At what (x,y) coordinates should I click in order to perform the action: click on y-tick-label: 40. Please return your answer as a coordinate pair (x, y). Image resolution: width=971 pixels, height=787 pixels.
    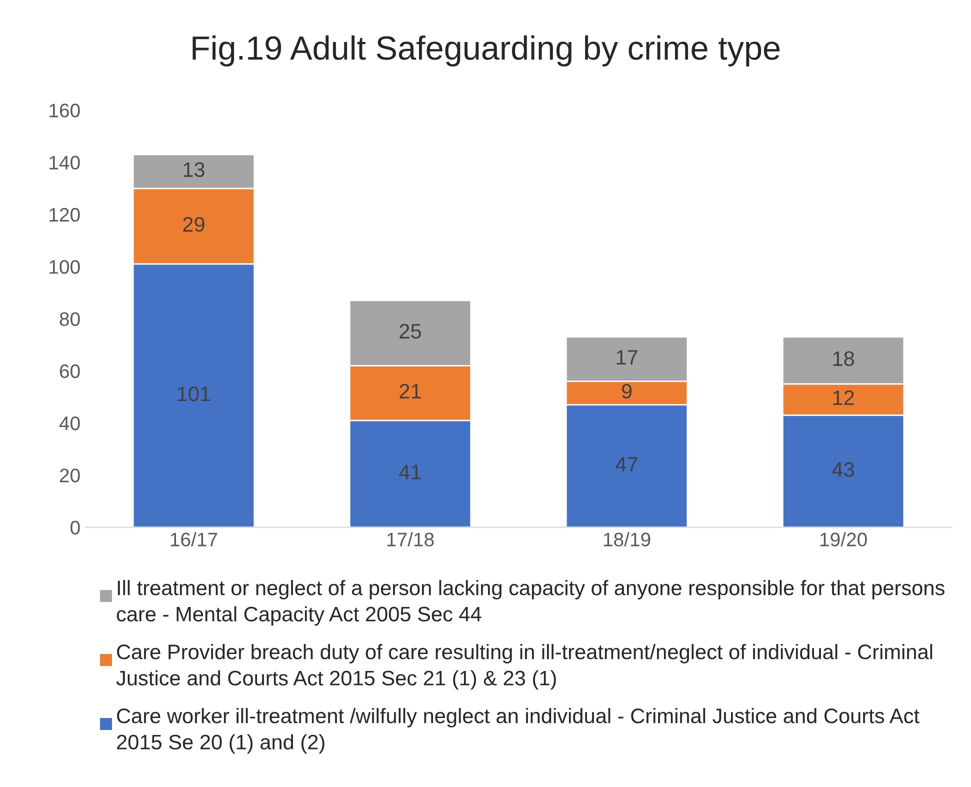
    Looking at the image, I should click on (69, 423).